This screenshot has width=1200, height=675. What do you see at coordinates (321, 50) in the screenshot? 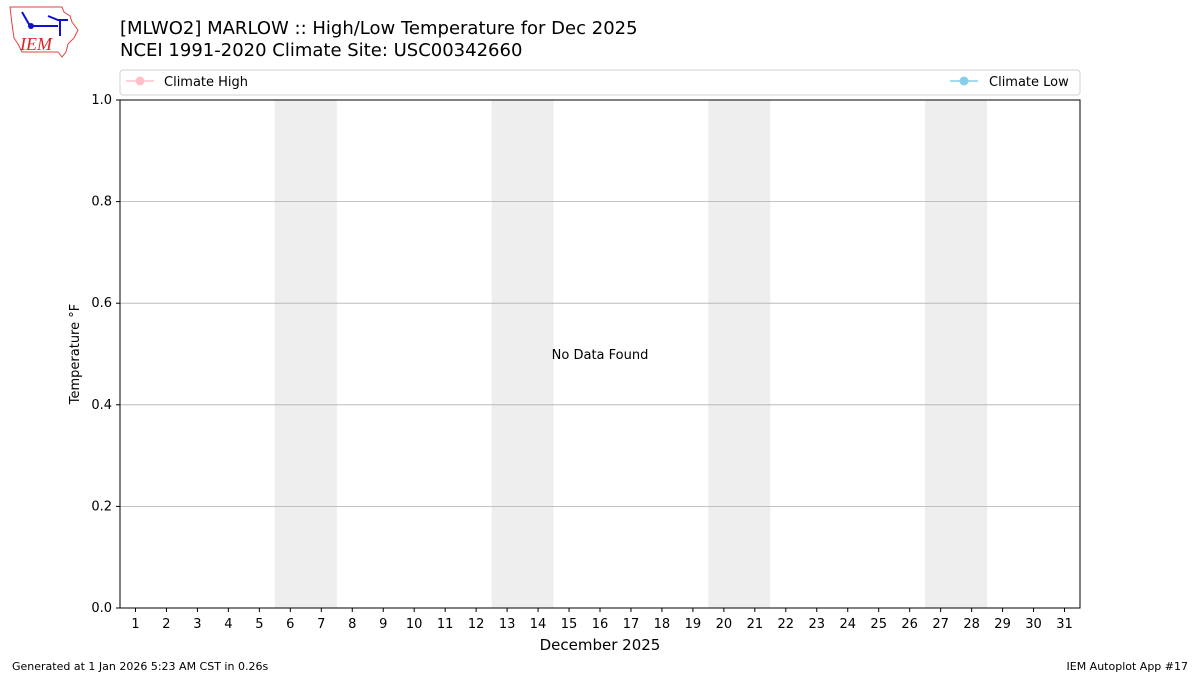
I see `chart-subtitle: NCEI 1991-2020 Climate Site: USC00342660` at bounding box center [321, 50].